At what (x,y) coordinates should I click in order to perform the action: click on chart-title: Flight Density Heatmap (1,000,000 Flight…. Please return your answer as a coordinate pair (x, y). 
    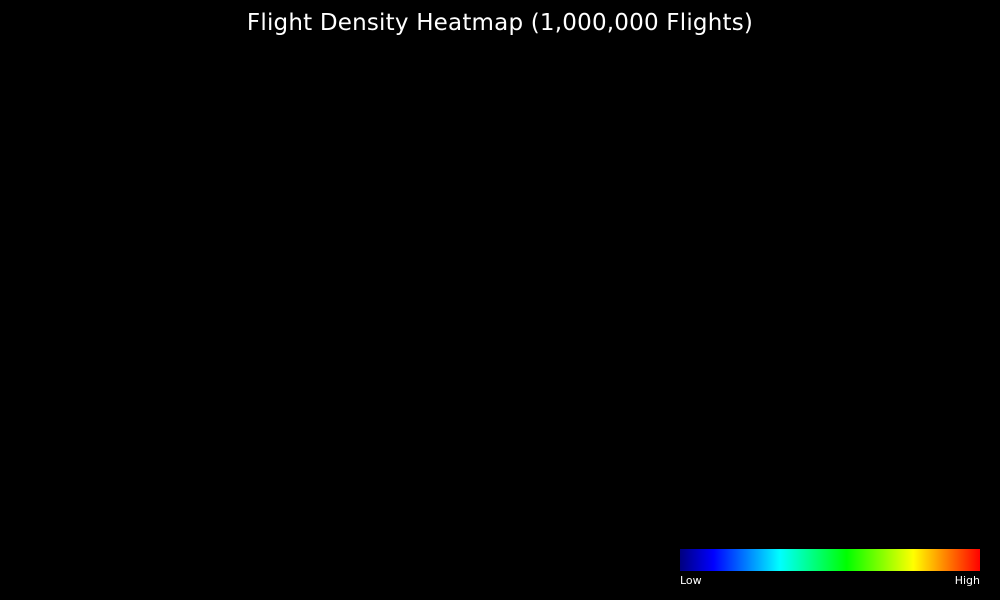
    Looking at the image, I should click on (500, 23).